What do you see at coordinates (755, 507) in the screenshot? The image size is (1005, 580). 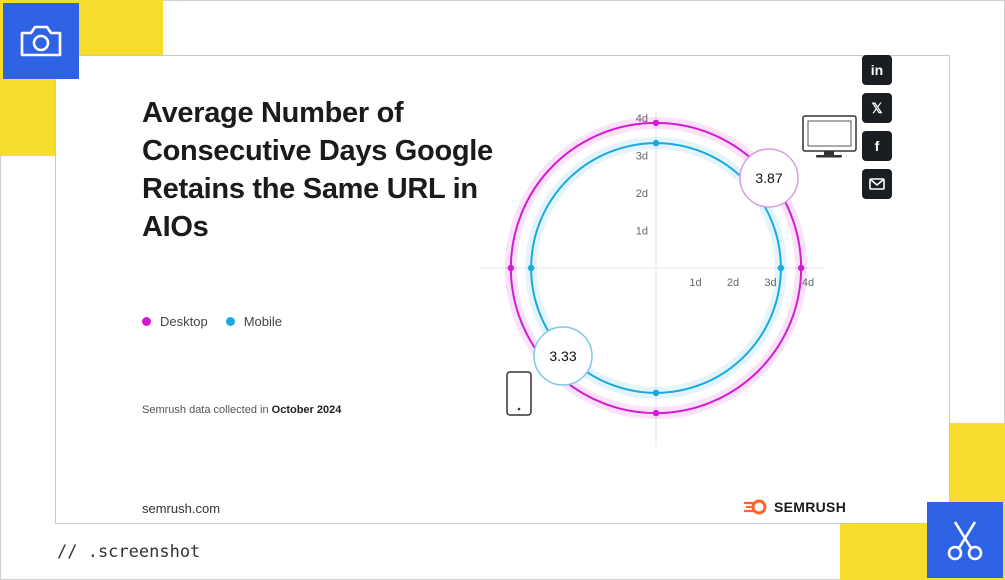 I see `semrush-flame-icon` at bounding box center [755, 507].